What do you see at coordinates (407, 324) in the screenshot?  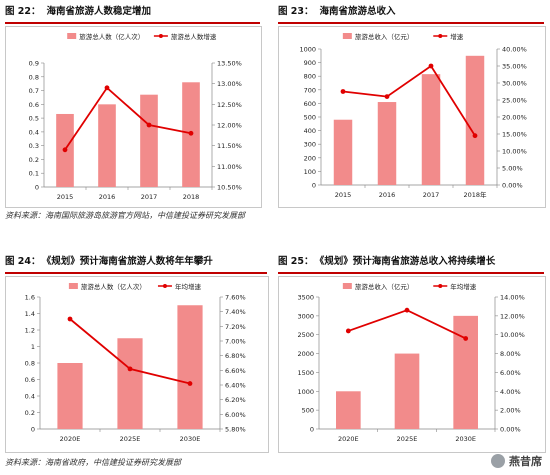 I see `line-series` at bounding box center [407, 324].